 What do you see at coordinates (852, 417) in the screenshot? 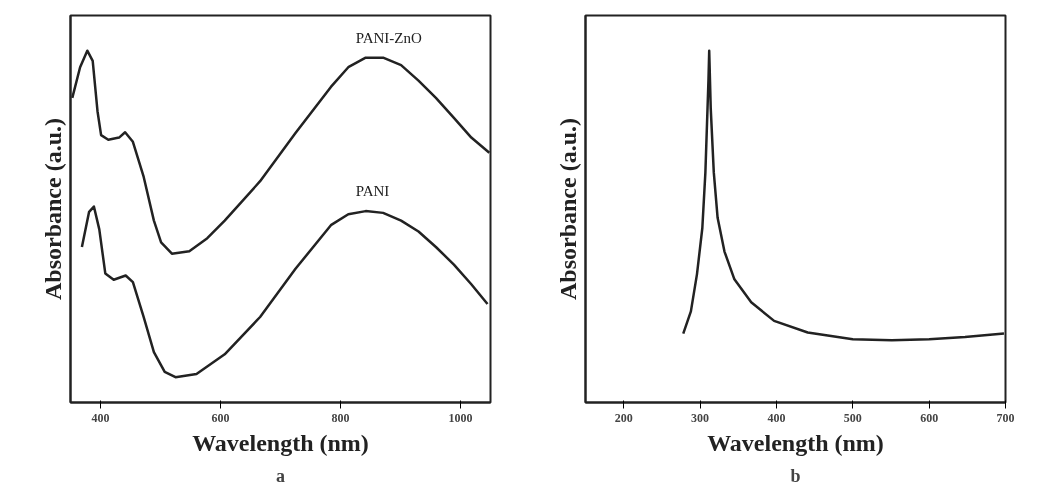
I see `x-tick-label: 500` at bounding box center [852, 417].